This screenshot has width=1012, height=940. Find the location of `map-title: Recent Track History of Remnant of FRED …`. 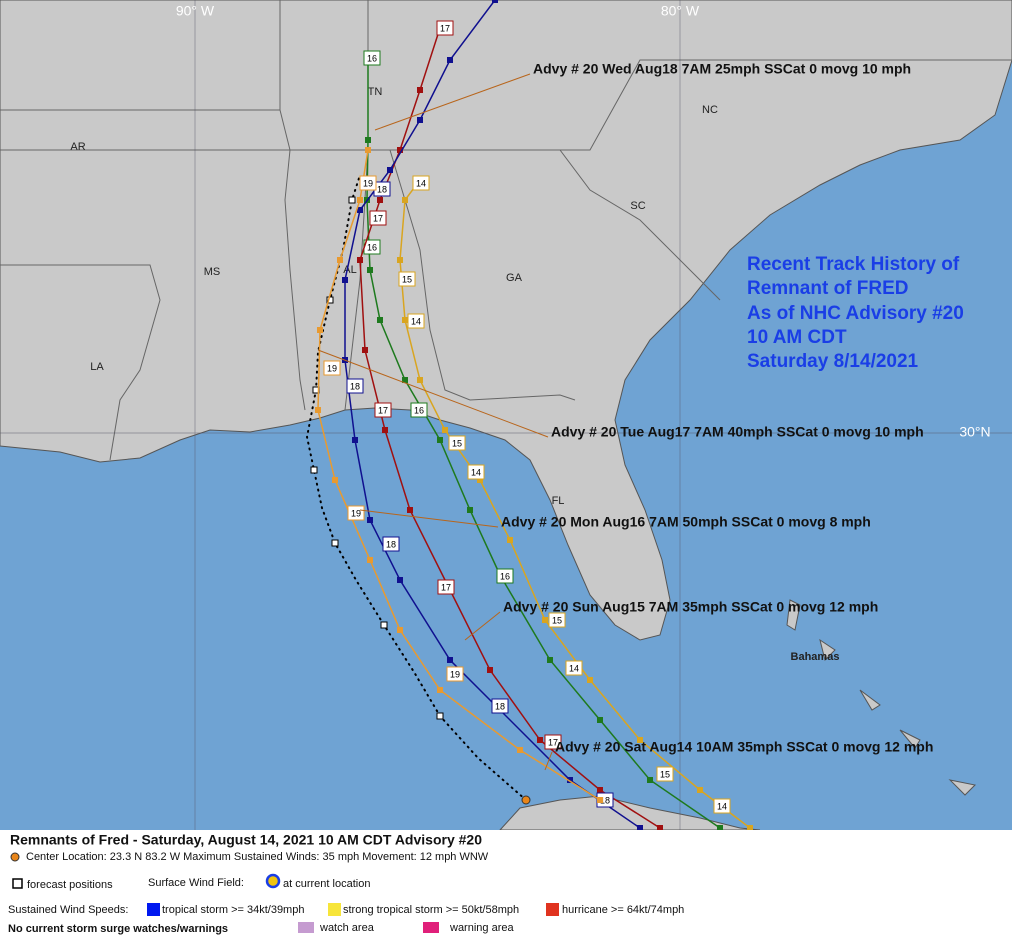

map-title: Recent Track History of Remnant of FRED … is located at coordinates (855, 313).